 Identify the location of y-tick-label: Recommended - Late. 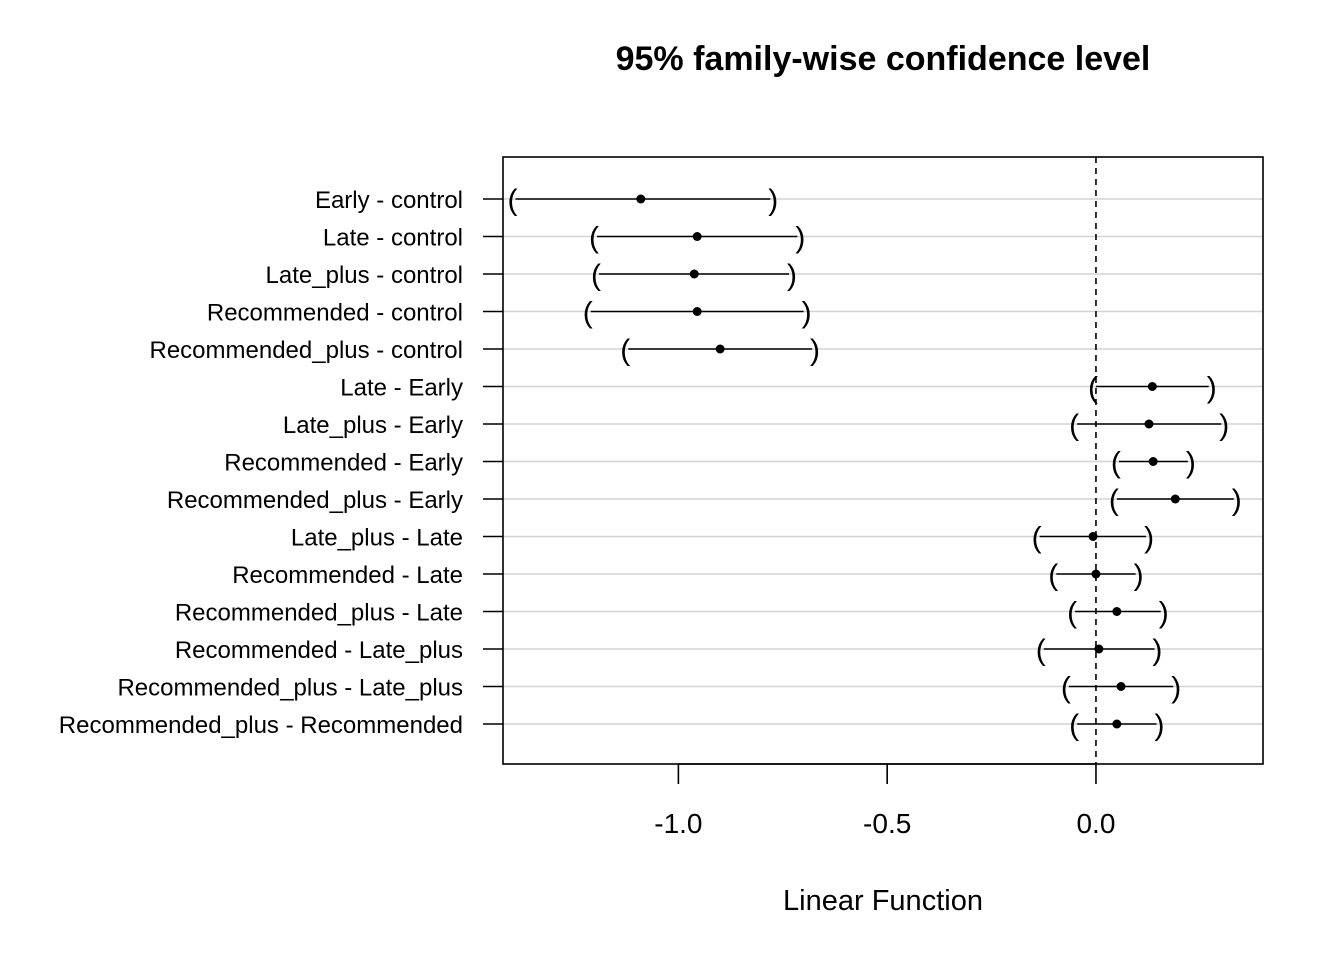
(347, 575).